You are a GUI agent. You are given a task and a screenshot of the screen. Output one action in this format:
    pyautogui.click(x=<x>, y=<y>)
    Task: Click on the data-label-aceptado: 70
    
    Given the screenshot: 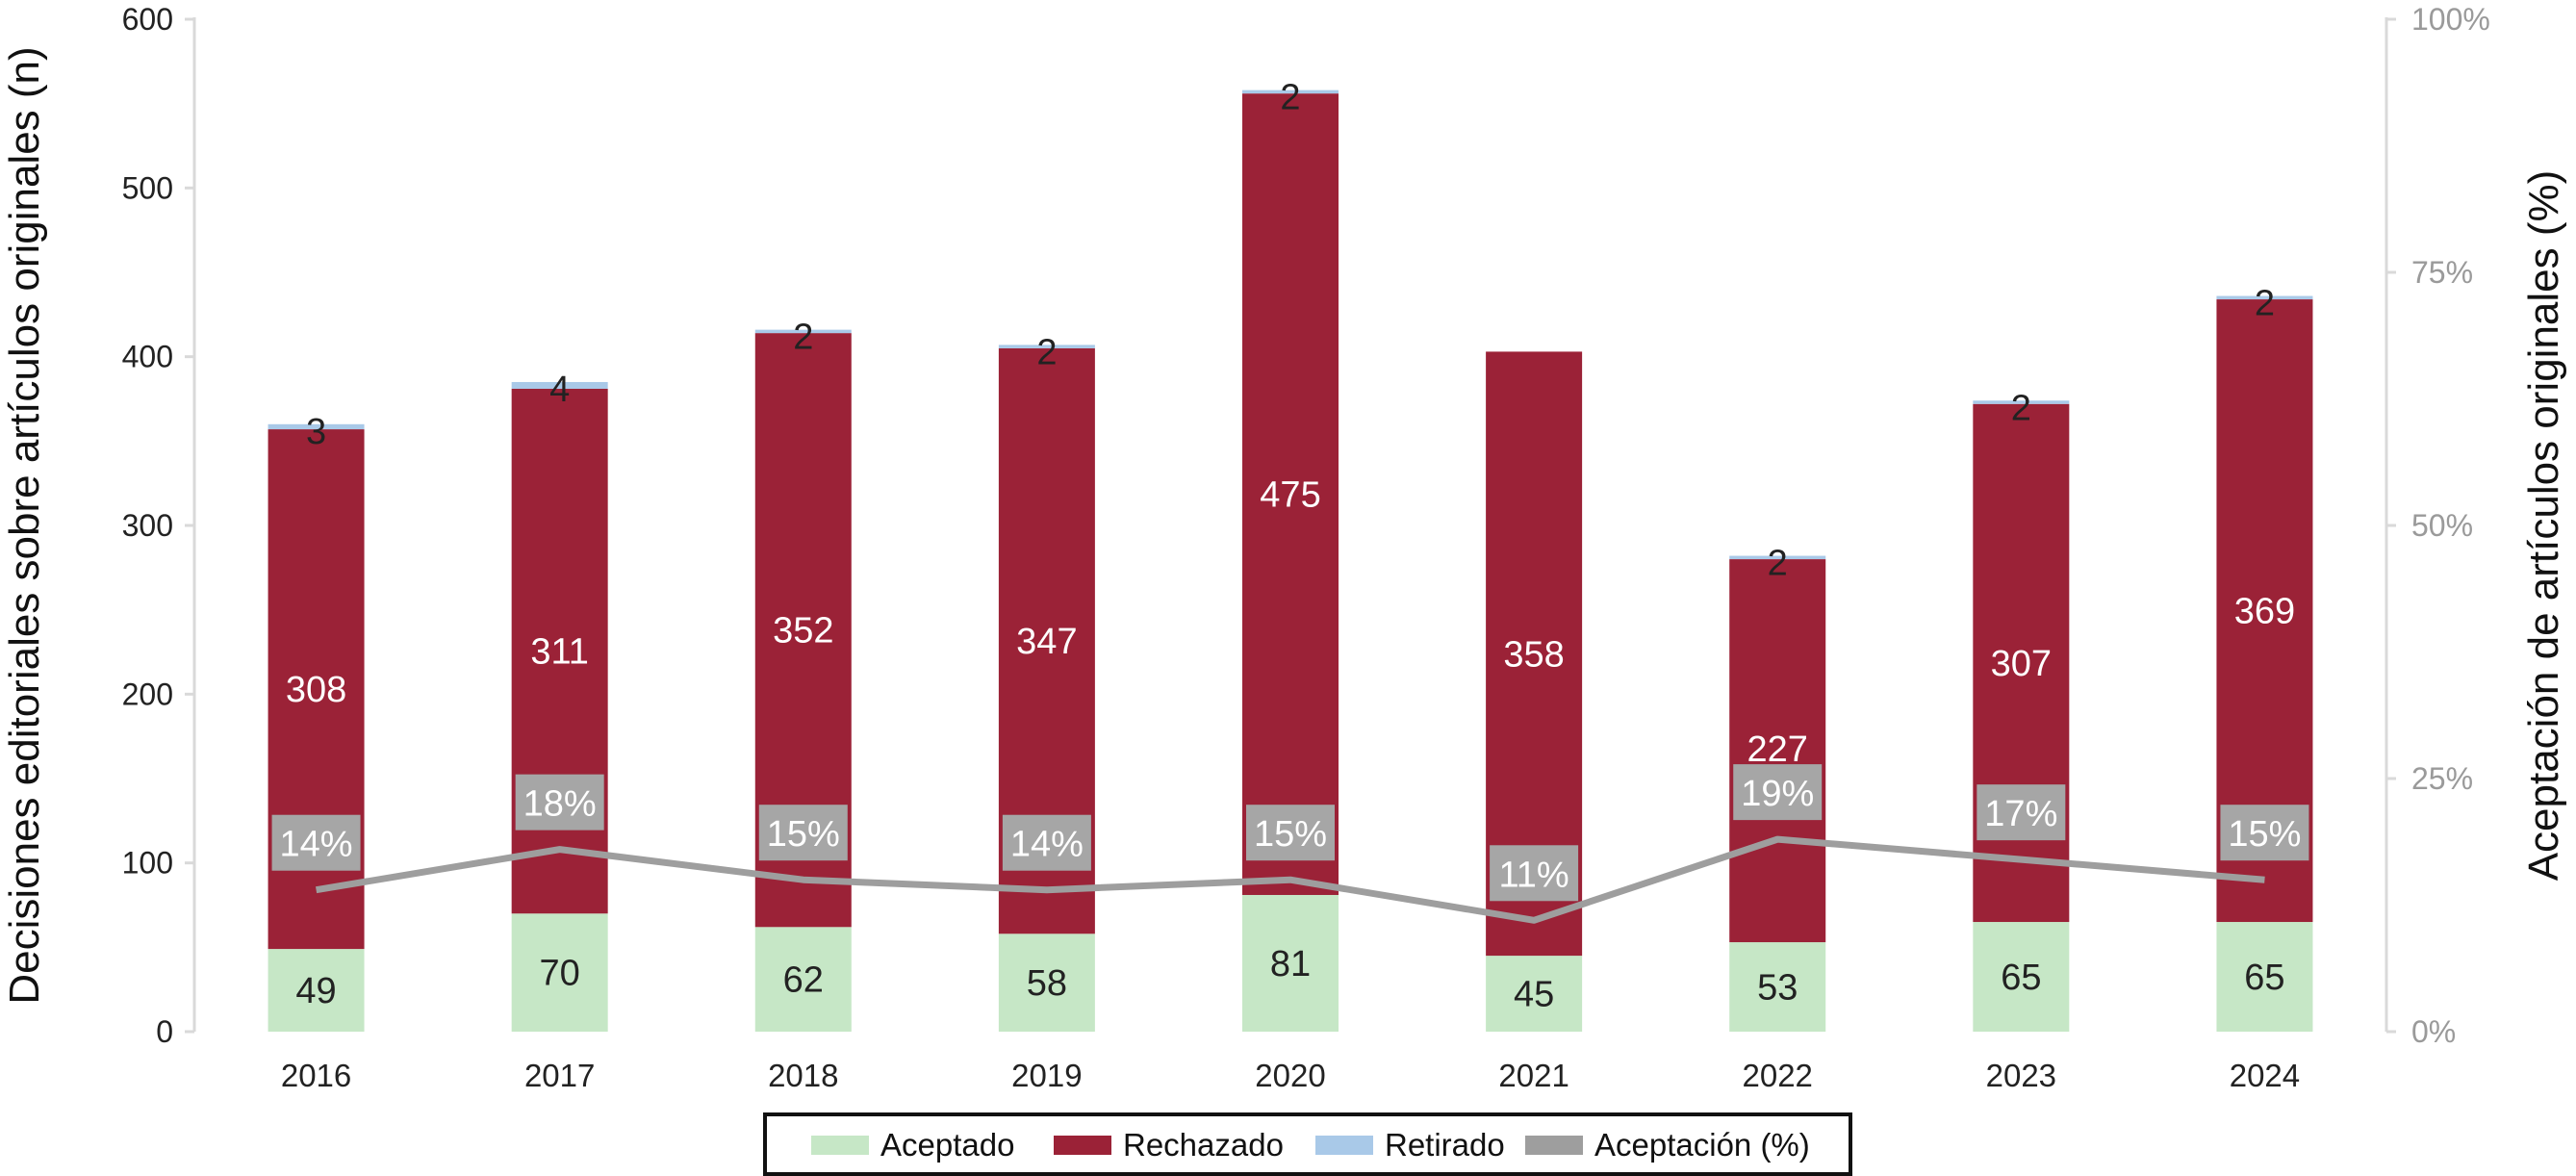 What is the action you would take?
    pyautogui.click(x=560, y=974)
    